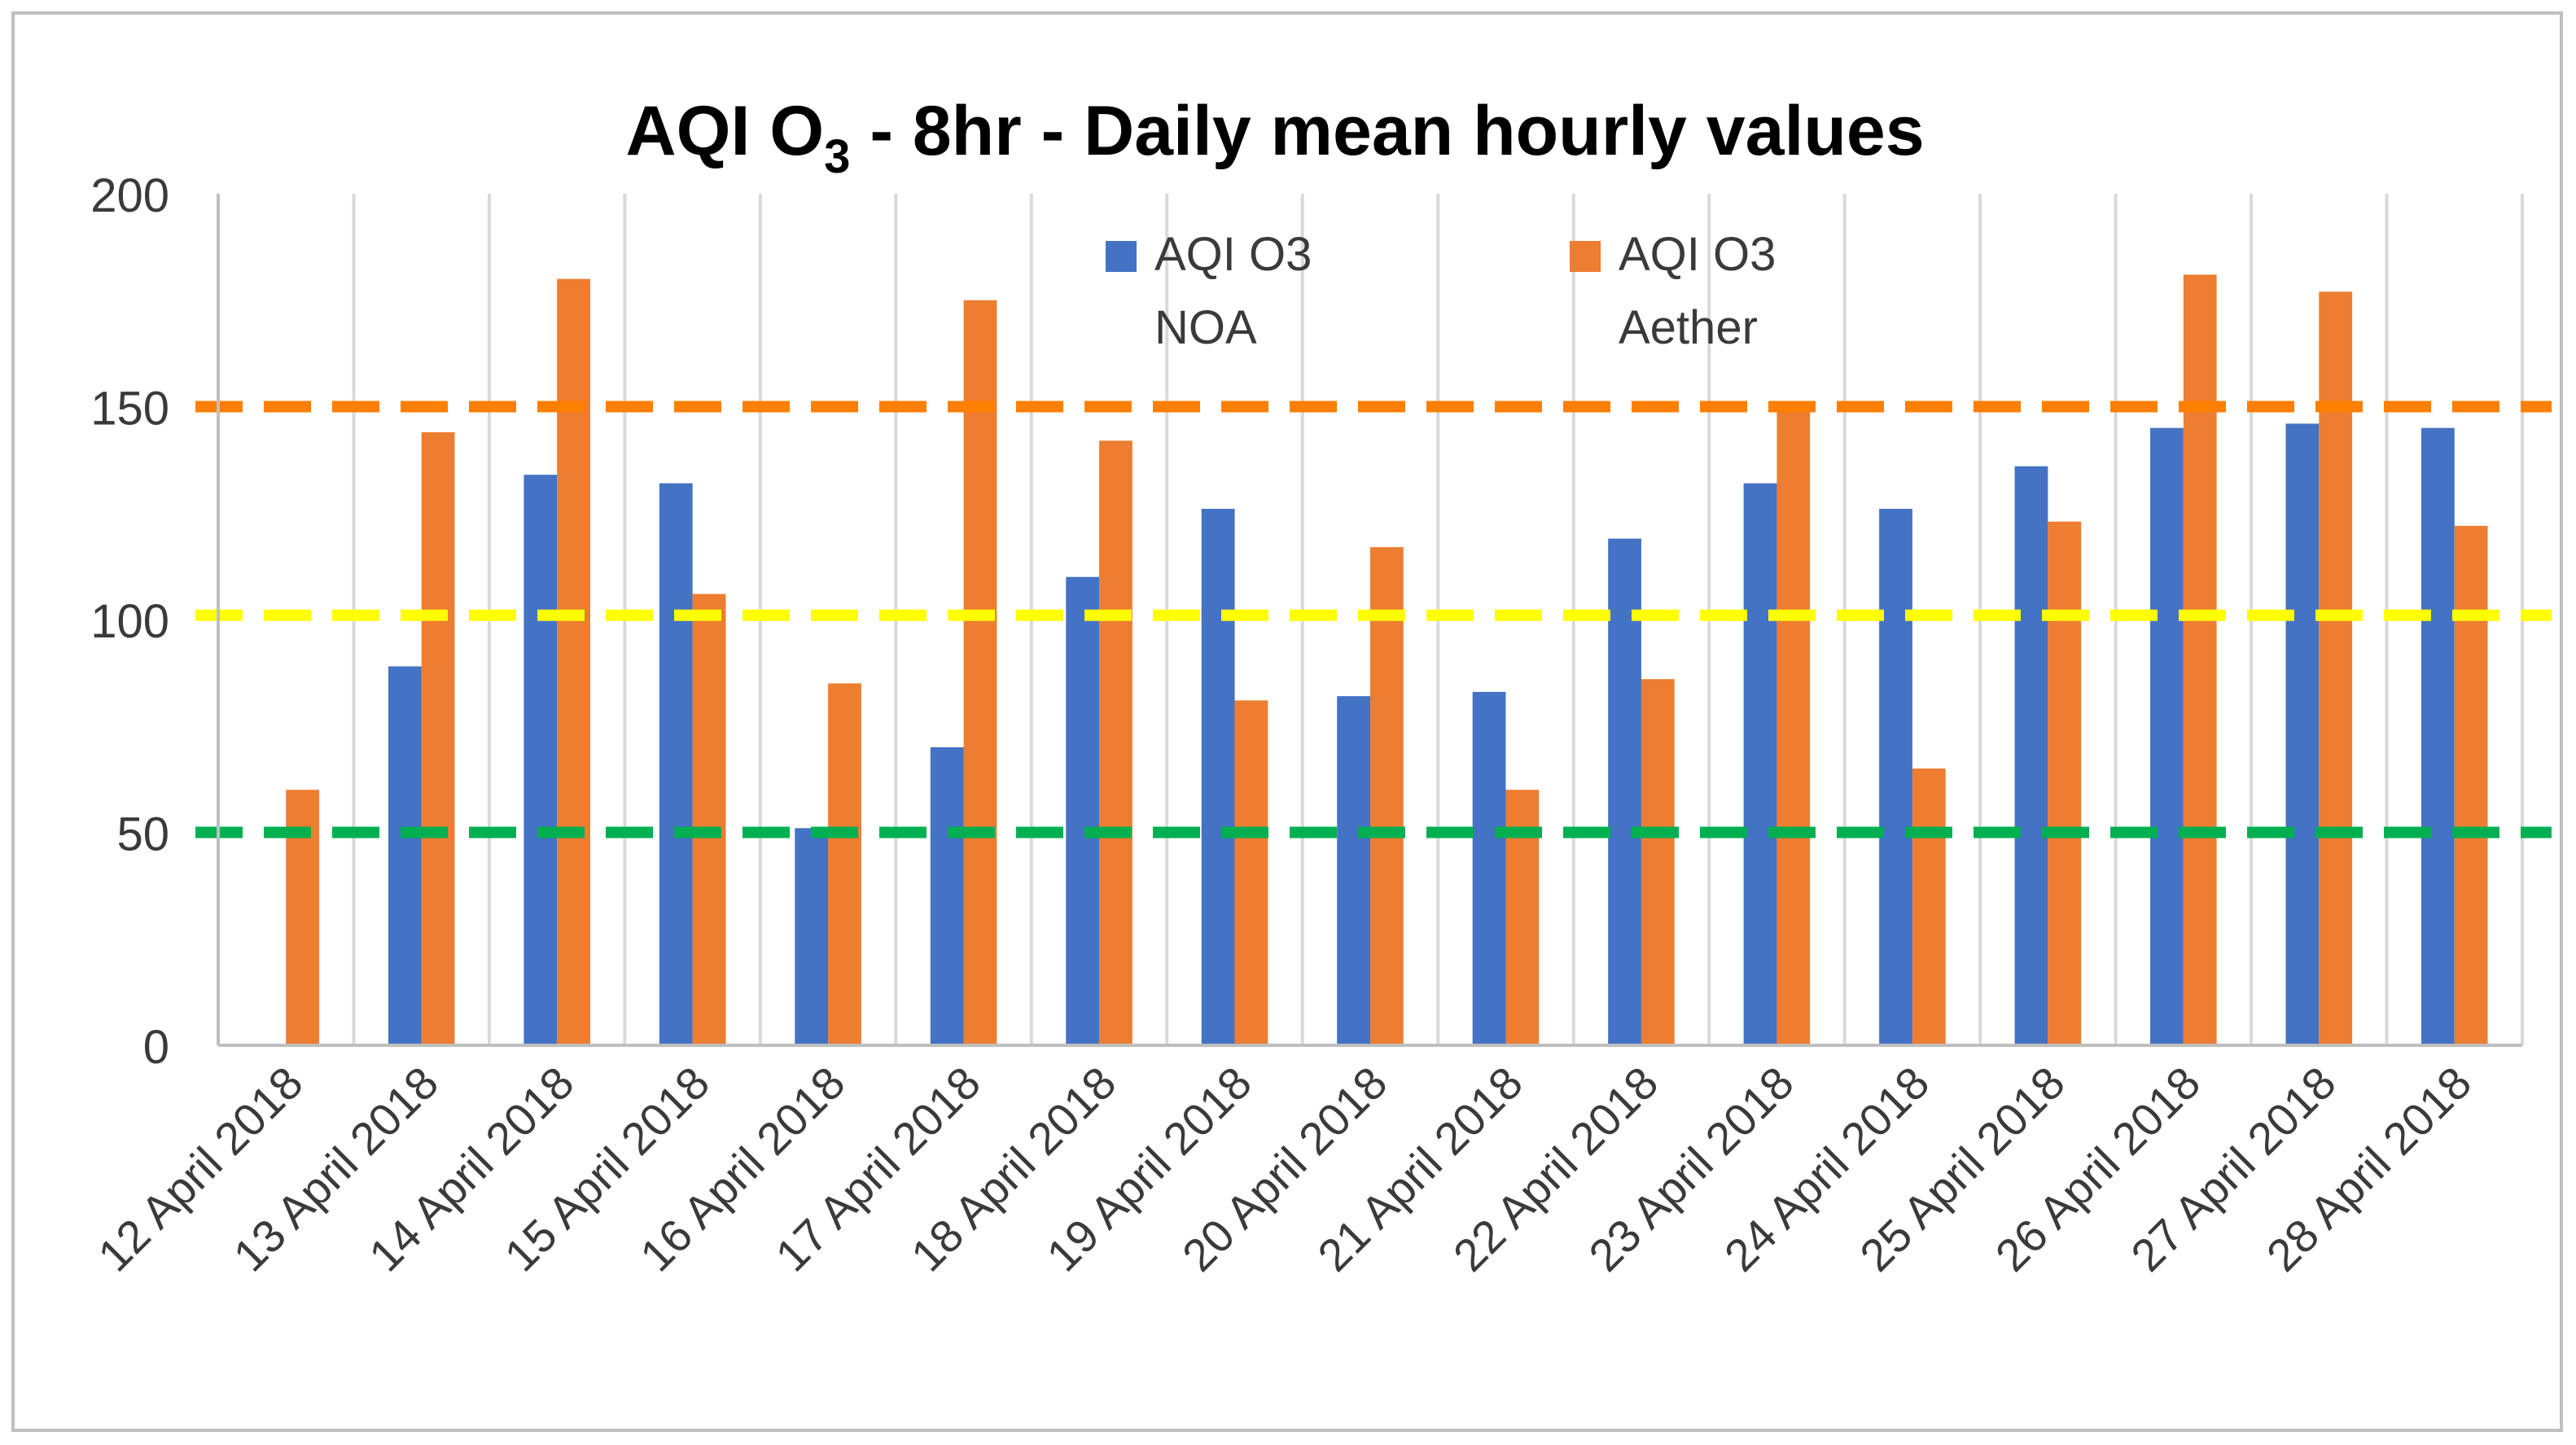 The width and height of the screenshot is (2576, 1445). What do you see at coordinates (1205, 327) in the screenshot?
I see `legend-label: NOA` at bounding box center [1205, 327].